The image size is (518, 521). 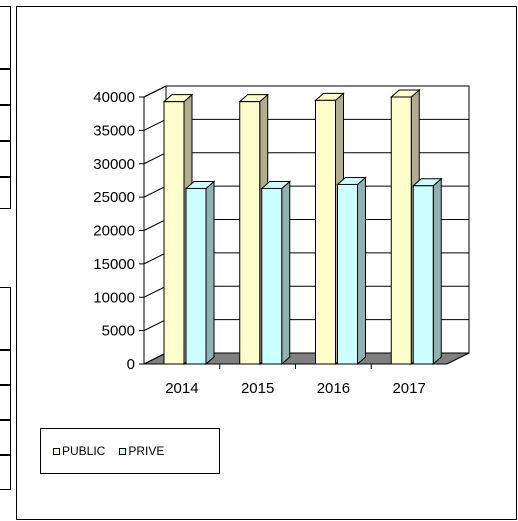 I want to click on bar-prive-2015, so click(x=276, y=273).